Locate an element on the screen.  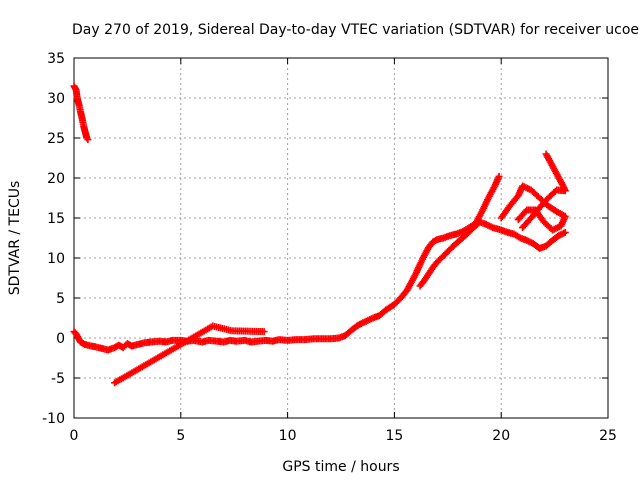
y-tick-label: 30 is located at coordinates (56, 99).